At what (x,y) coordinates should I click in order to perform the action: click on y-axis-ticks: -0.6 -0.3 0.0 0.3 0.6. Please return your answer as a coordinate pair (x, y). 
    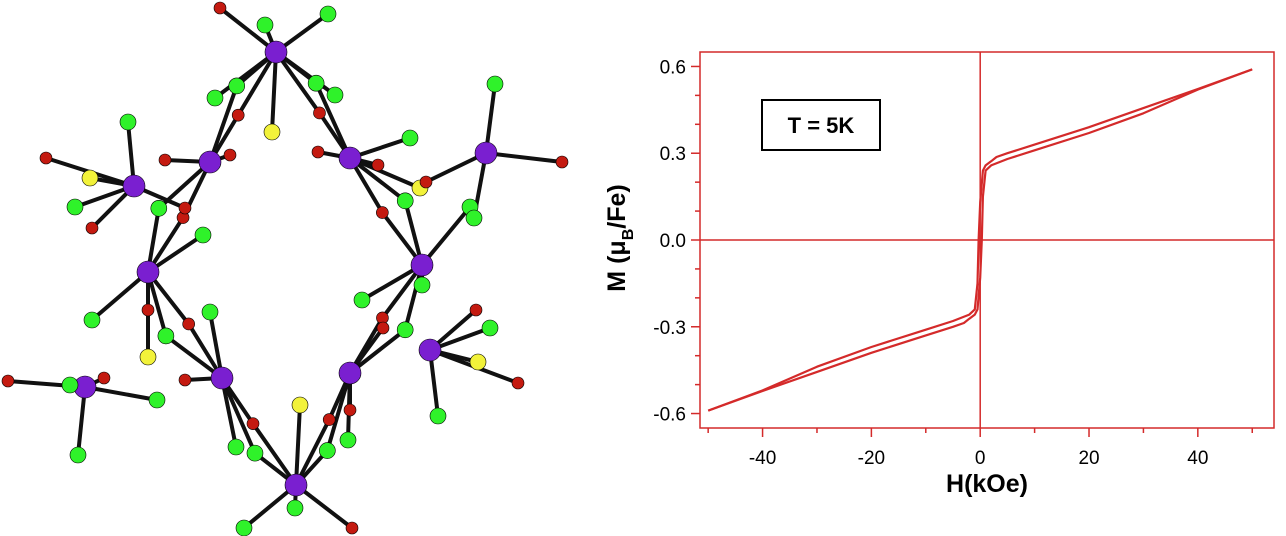
    Looking at the image, I should click on (676, 241).